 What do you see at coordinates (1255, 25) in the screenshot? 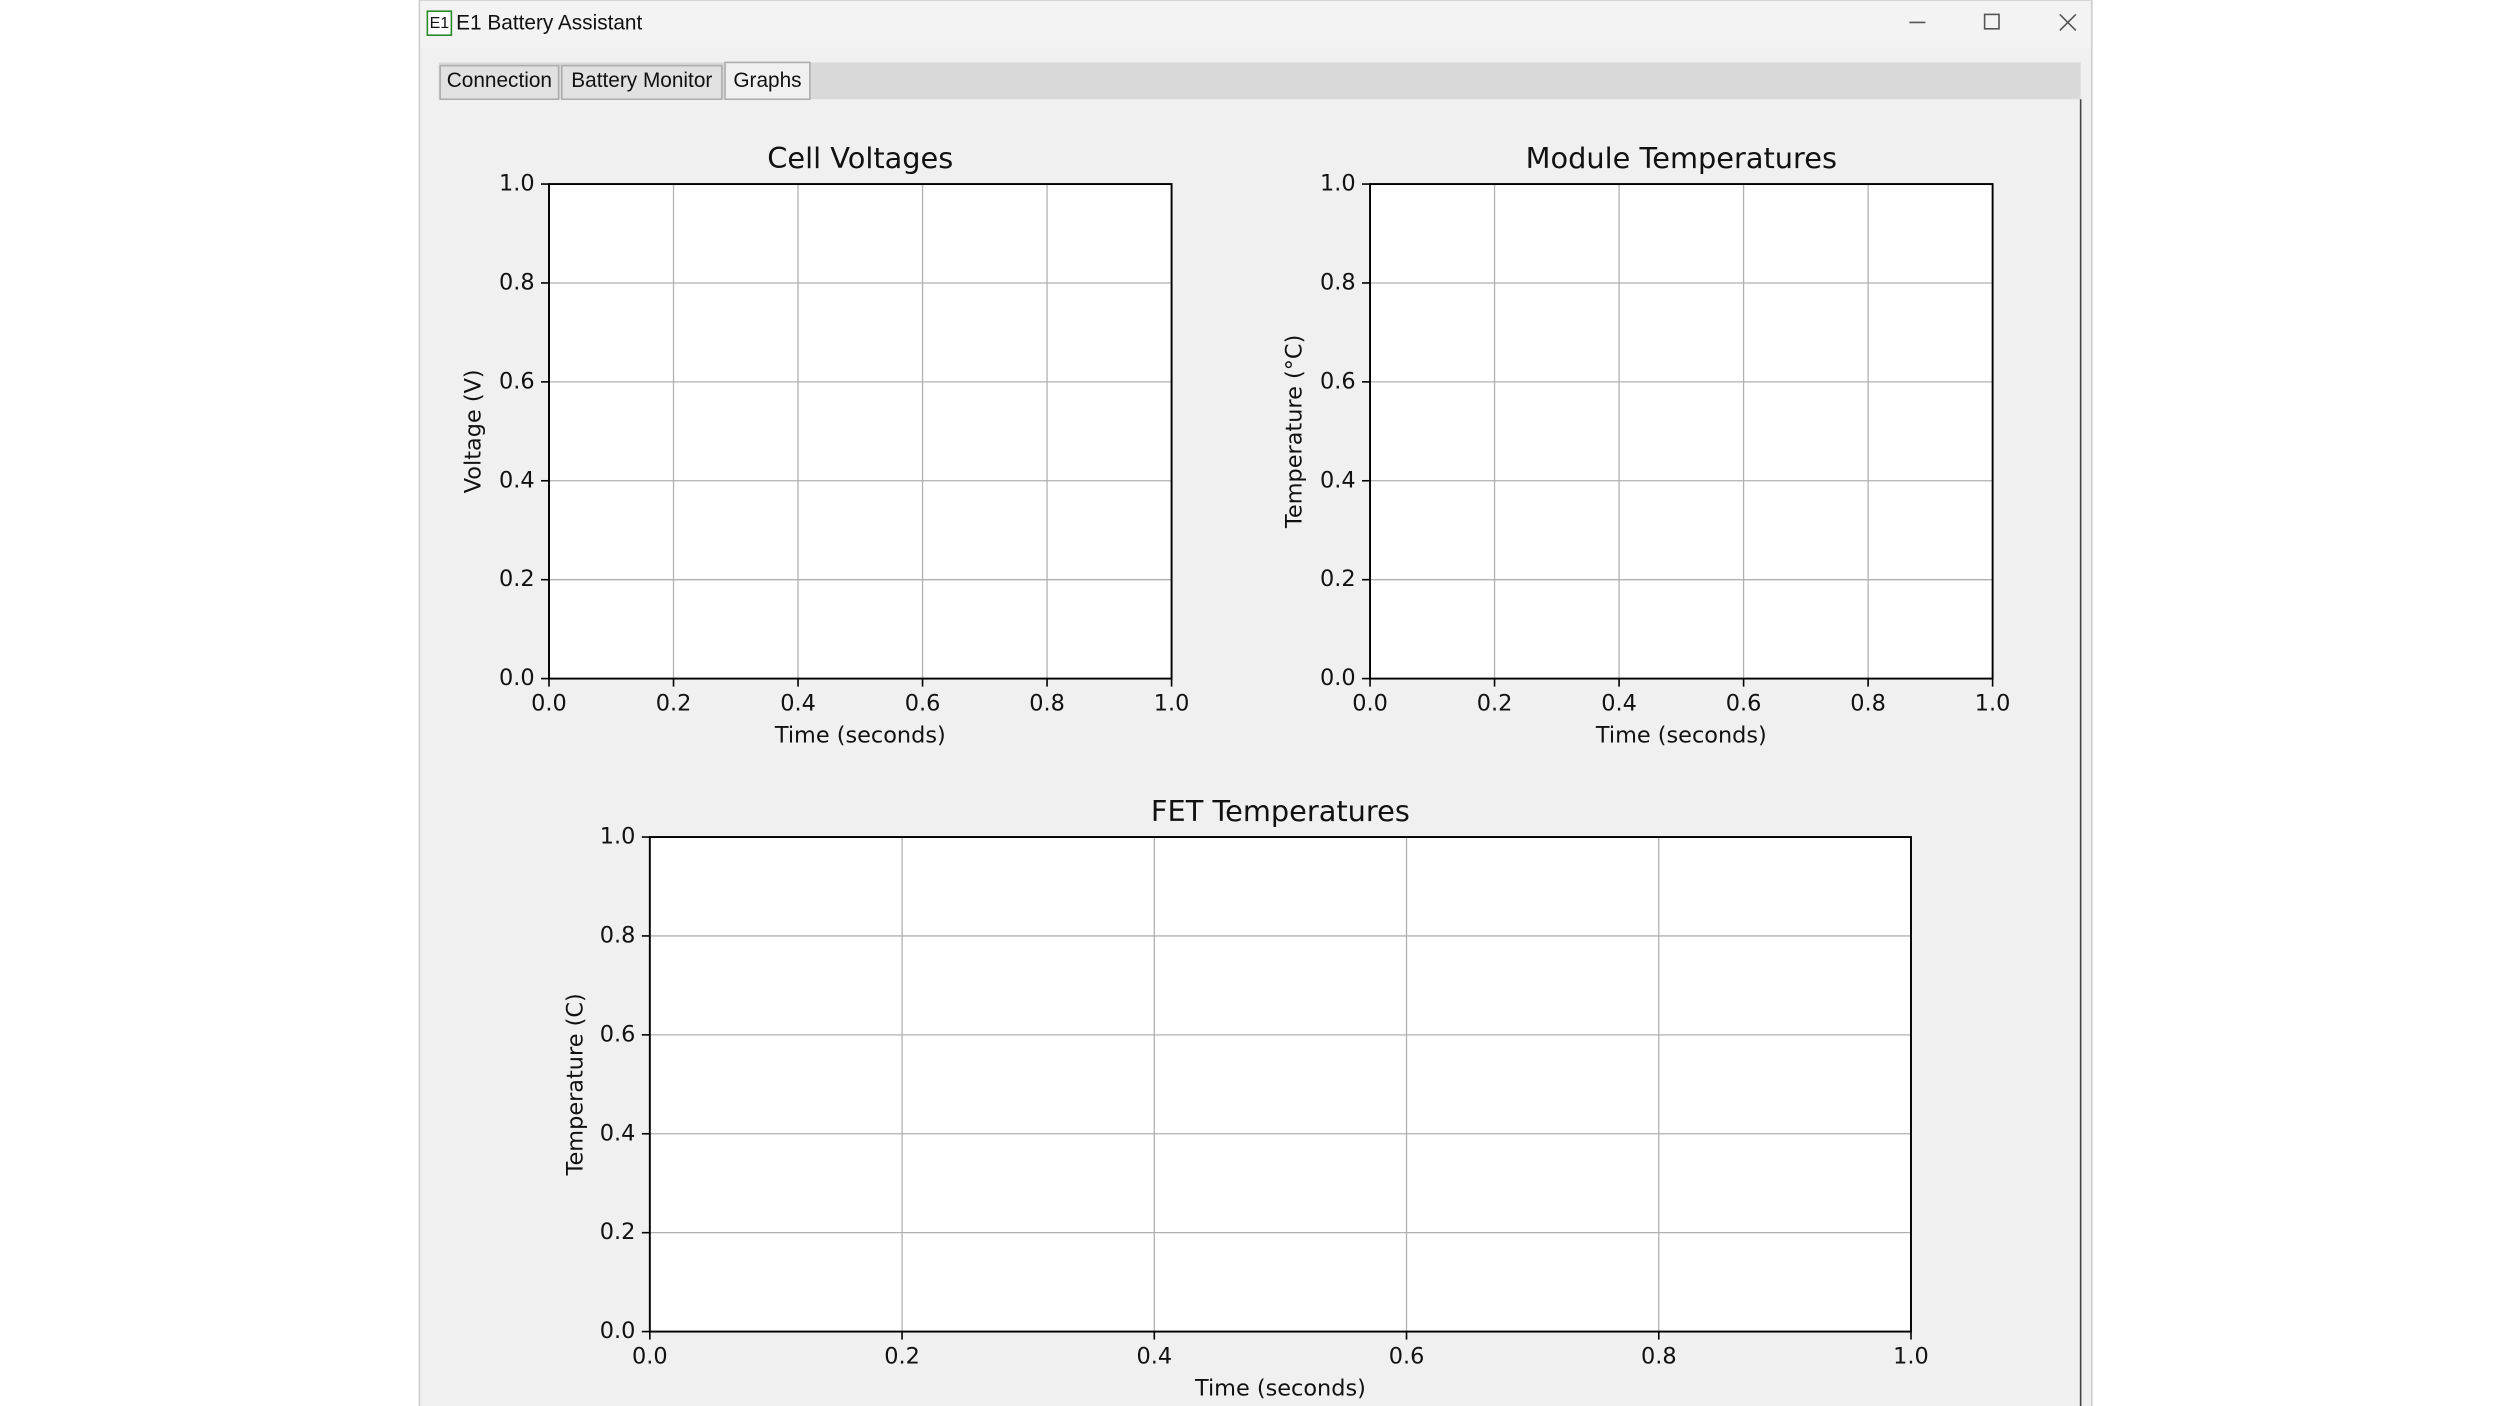
I see `title-bar` at bounding box center [1255, 25].